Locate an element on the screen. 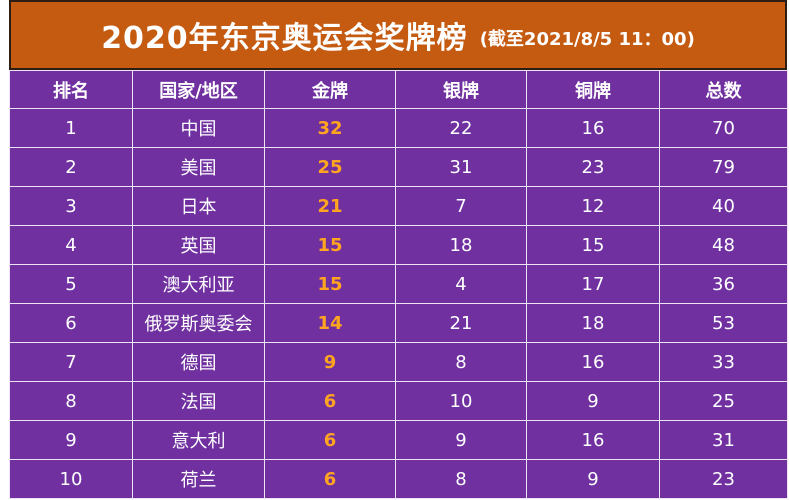 The height and width of the screenshot is (500, 789). rank-cell: 1 is located at coordinates (71, 128).